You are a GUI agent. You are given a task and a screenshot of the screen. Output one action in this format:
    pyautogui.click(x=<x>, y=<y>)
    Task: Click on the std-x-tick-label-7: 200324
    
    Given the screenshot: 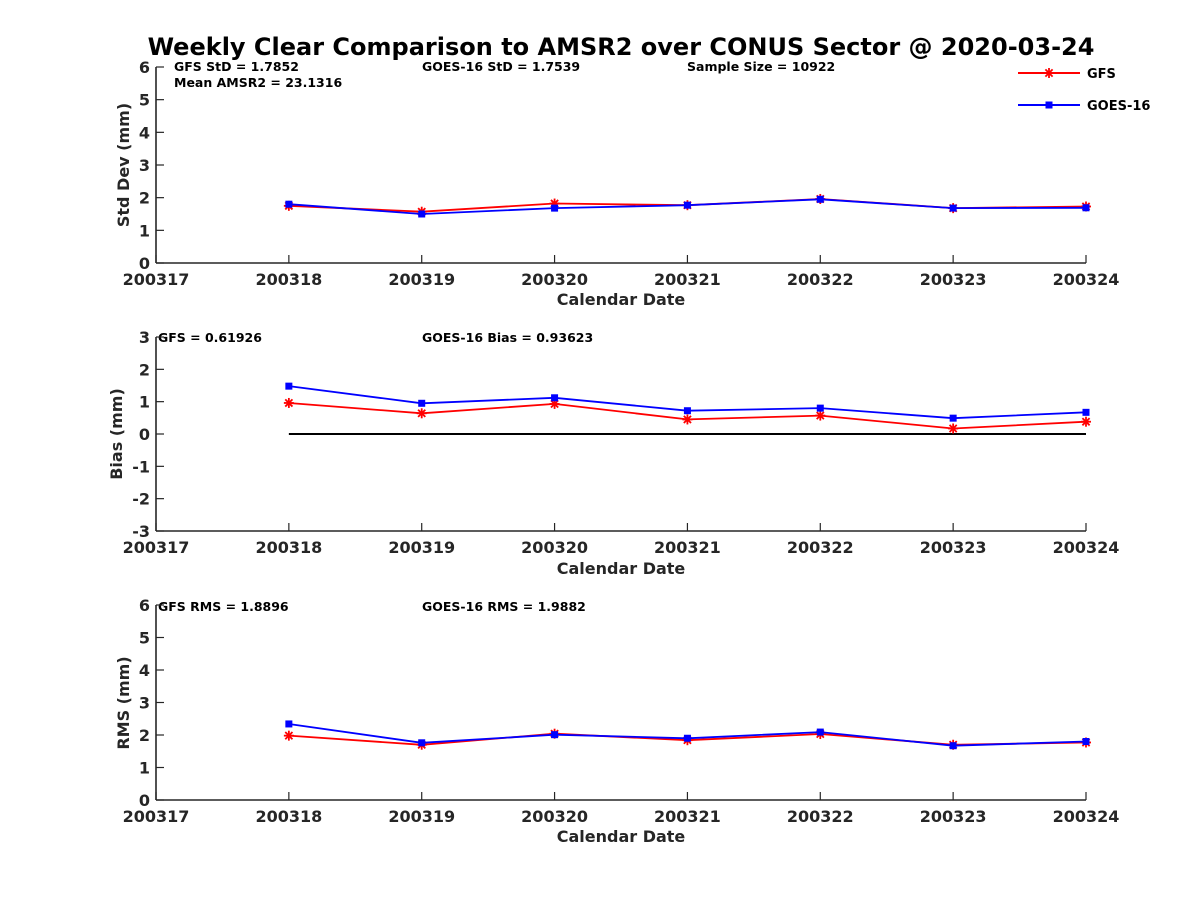 What is the action you would take?
    pyautogui.click(x=1086, y=279)
    